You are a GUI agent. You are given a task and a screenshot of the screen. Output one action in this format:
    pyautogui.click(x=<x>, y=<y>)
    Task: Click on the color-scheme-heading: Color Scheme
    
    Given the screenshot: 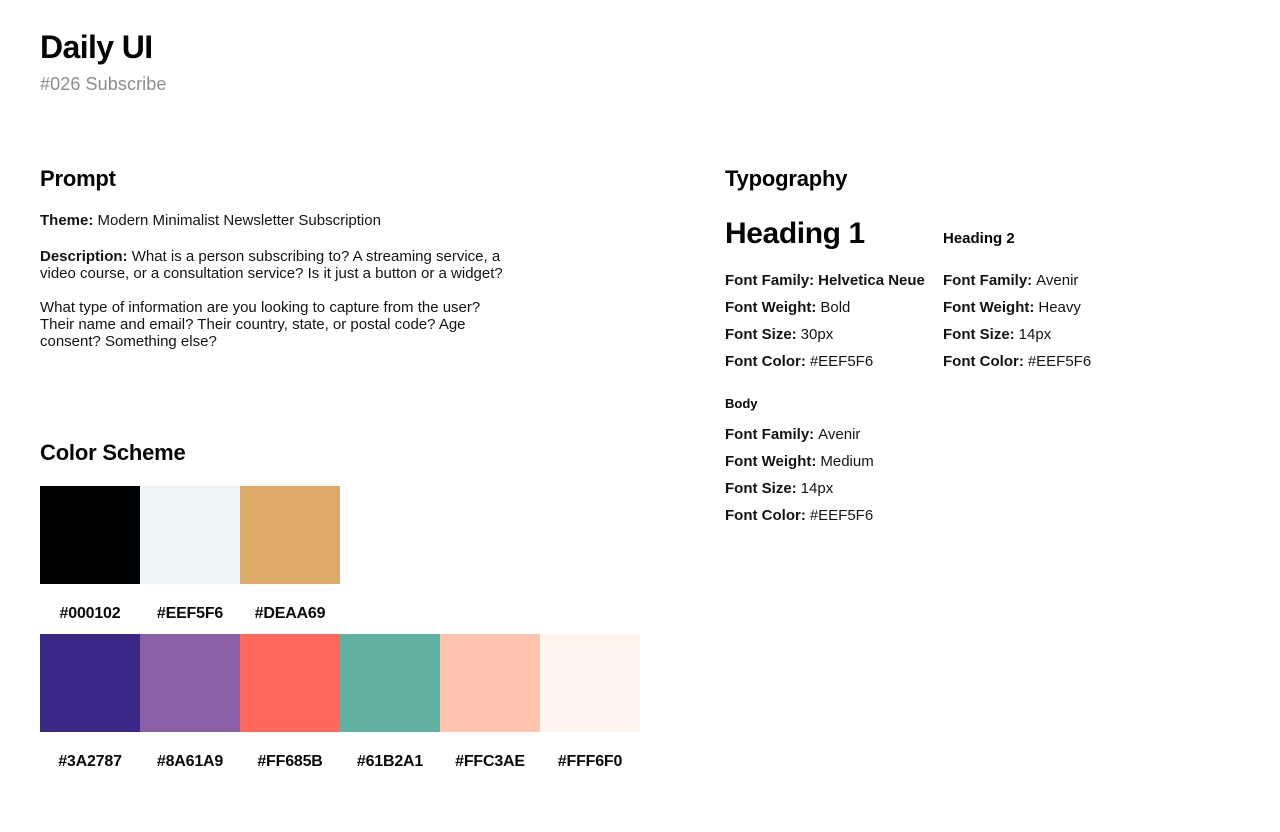 What is the action you would take?
    pyautogui.click(x=113, y=452)
    